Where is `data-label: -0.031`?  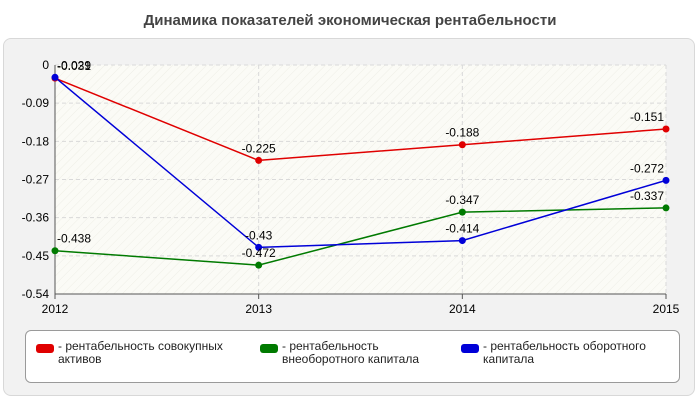 data-label: -0.031 is located at coordinates (74, 66).